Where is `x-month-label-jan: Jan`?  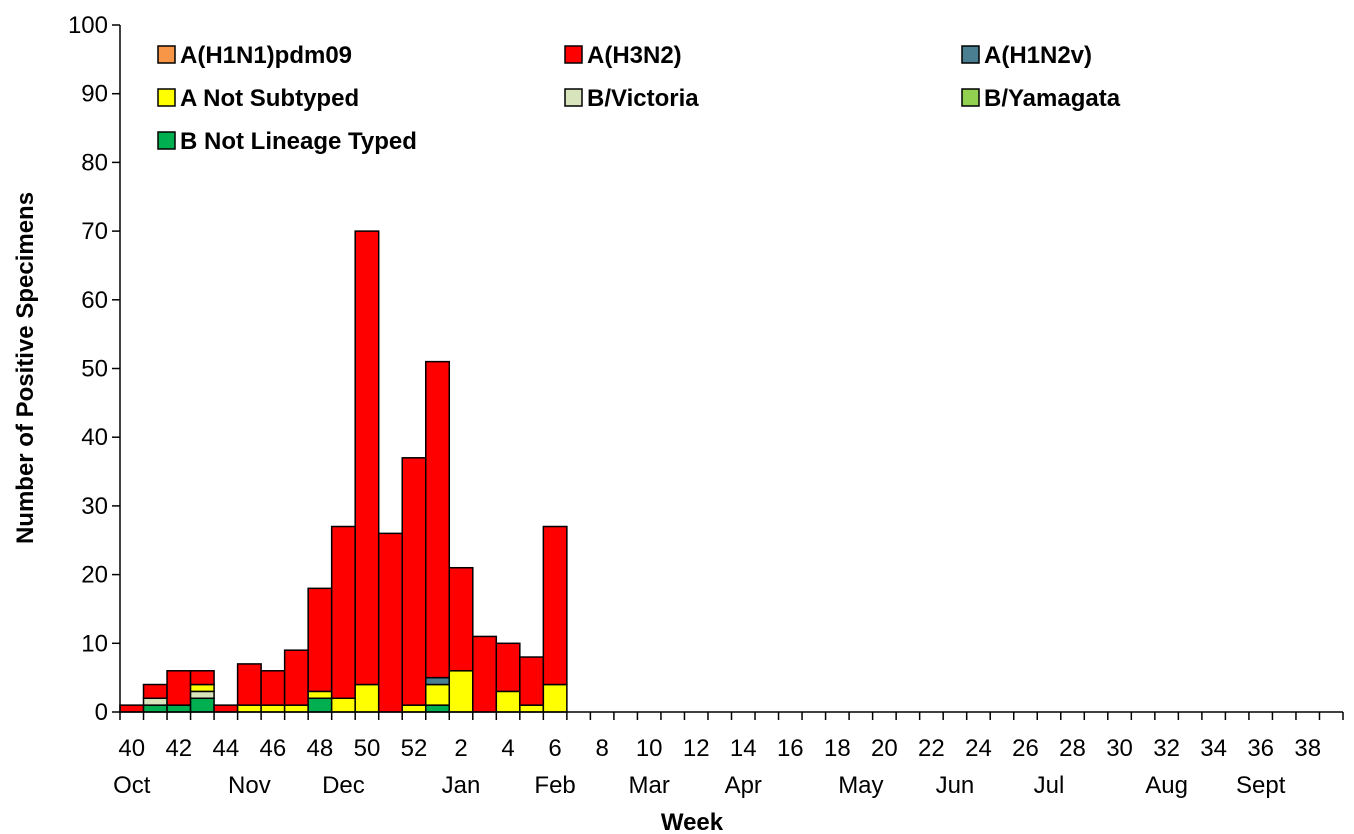
x-month-label-jan: Jan is located at coordinates (461, 785).